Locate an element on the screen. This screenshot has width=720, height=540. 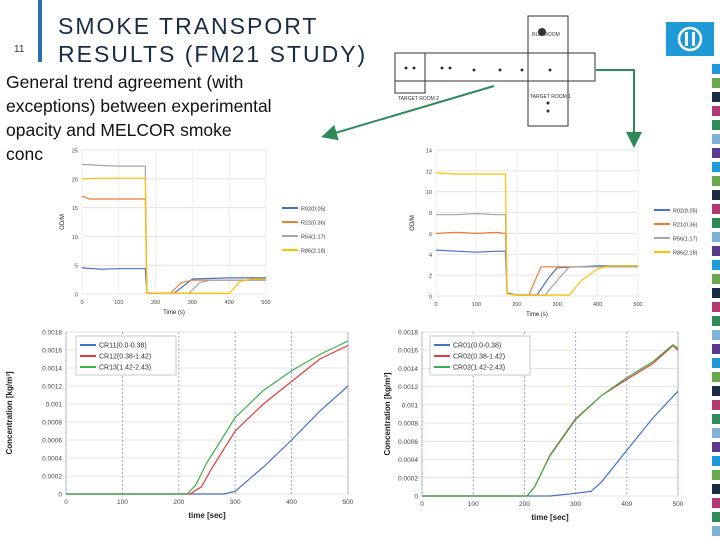
legend-label: R86(2.18) is located at coordinates (313, 252).